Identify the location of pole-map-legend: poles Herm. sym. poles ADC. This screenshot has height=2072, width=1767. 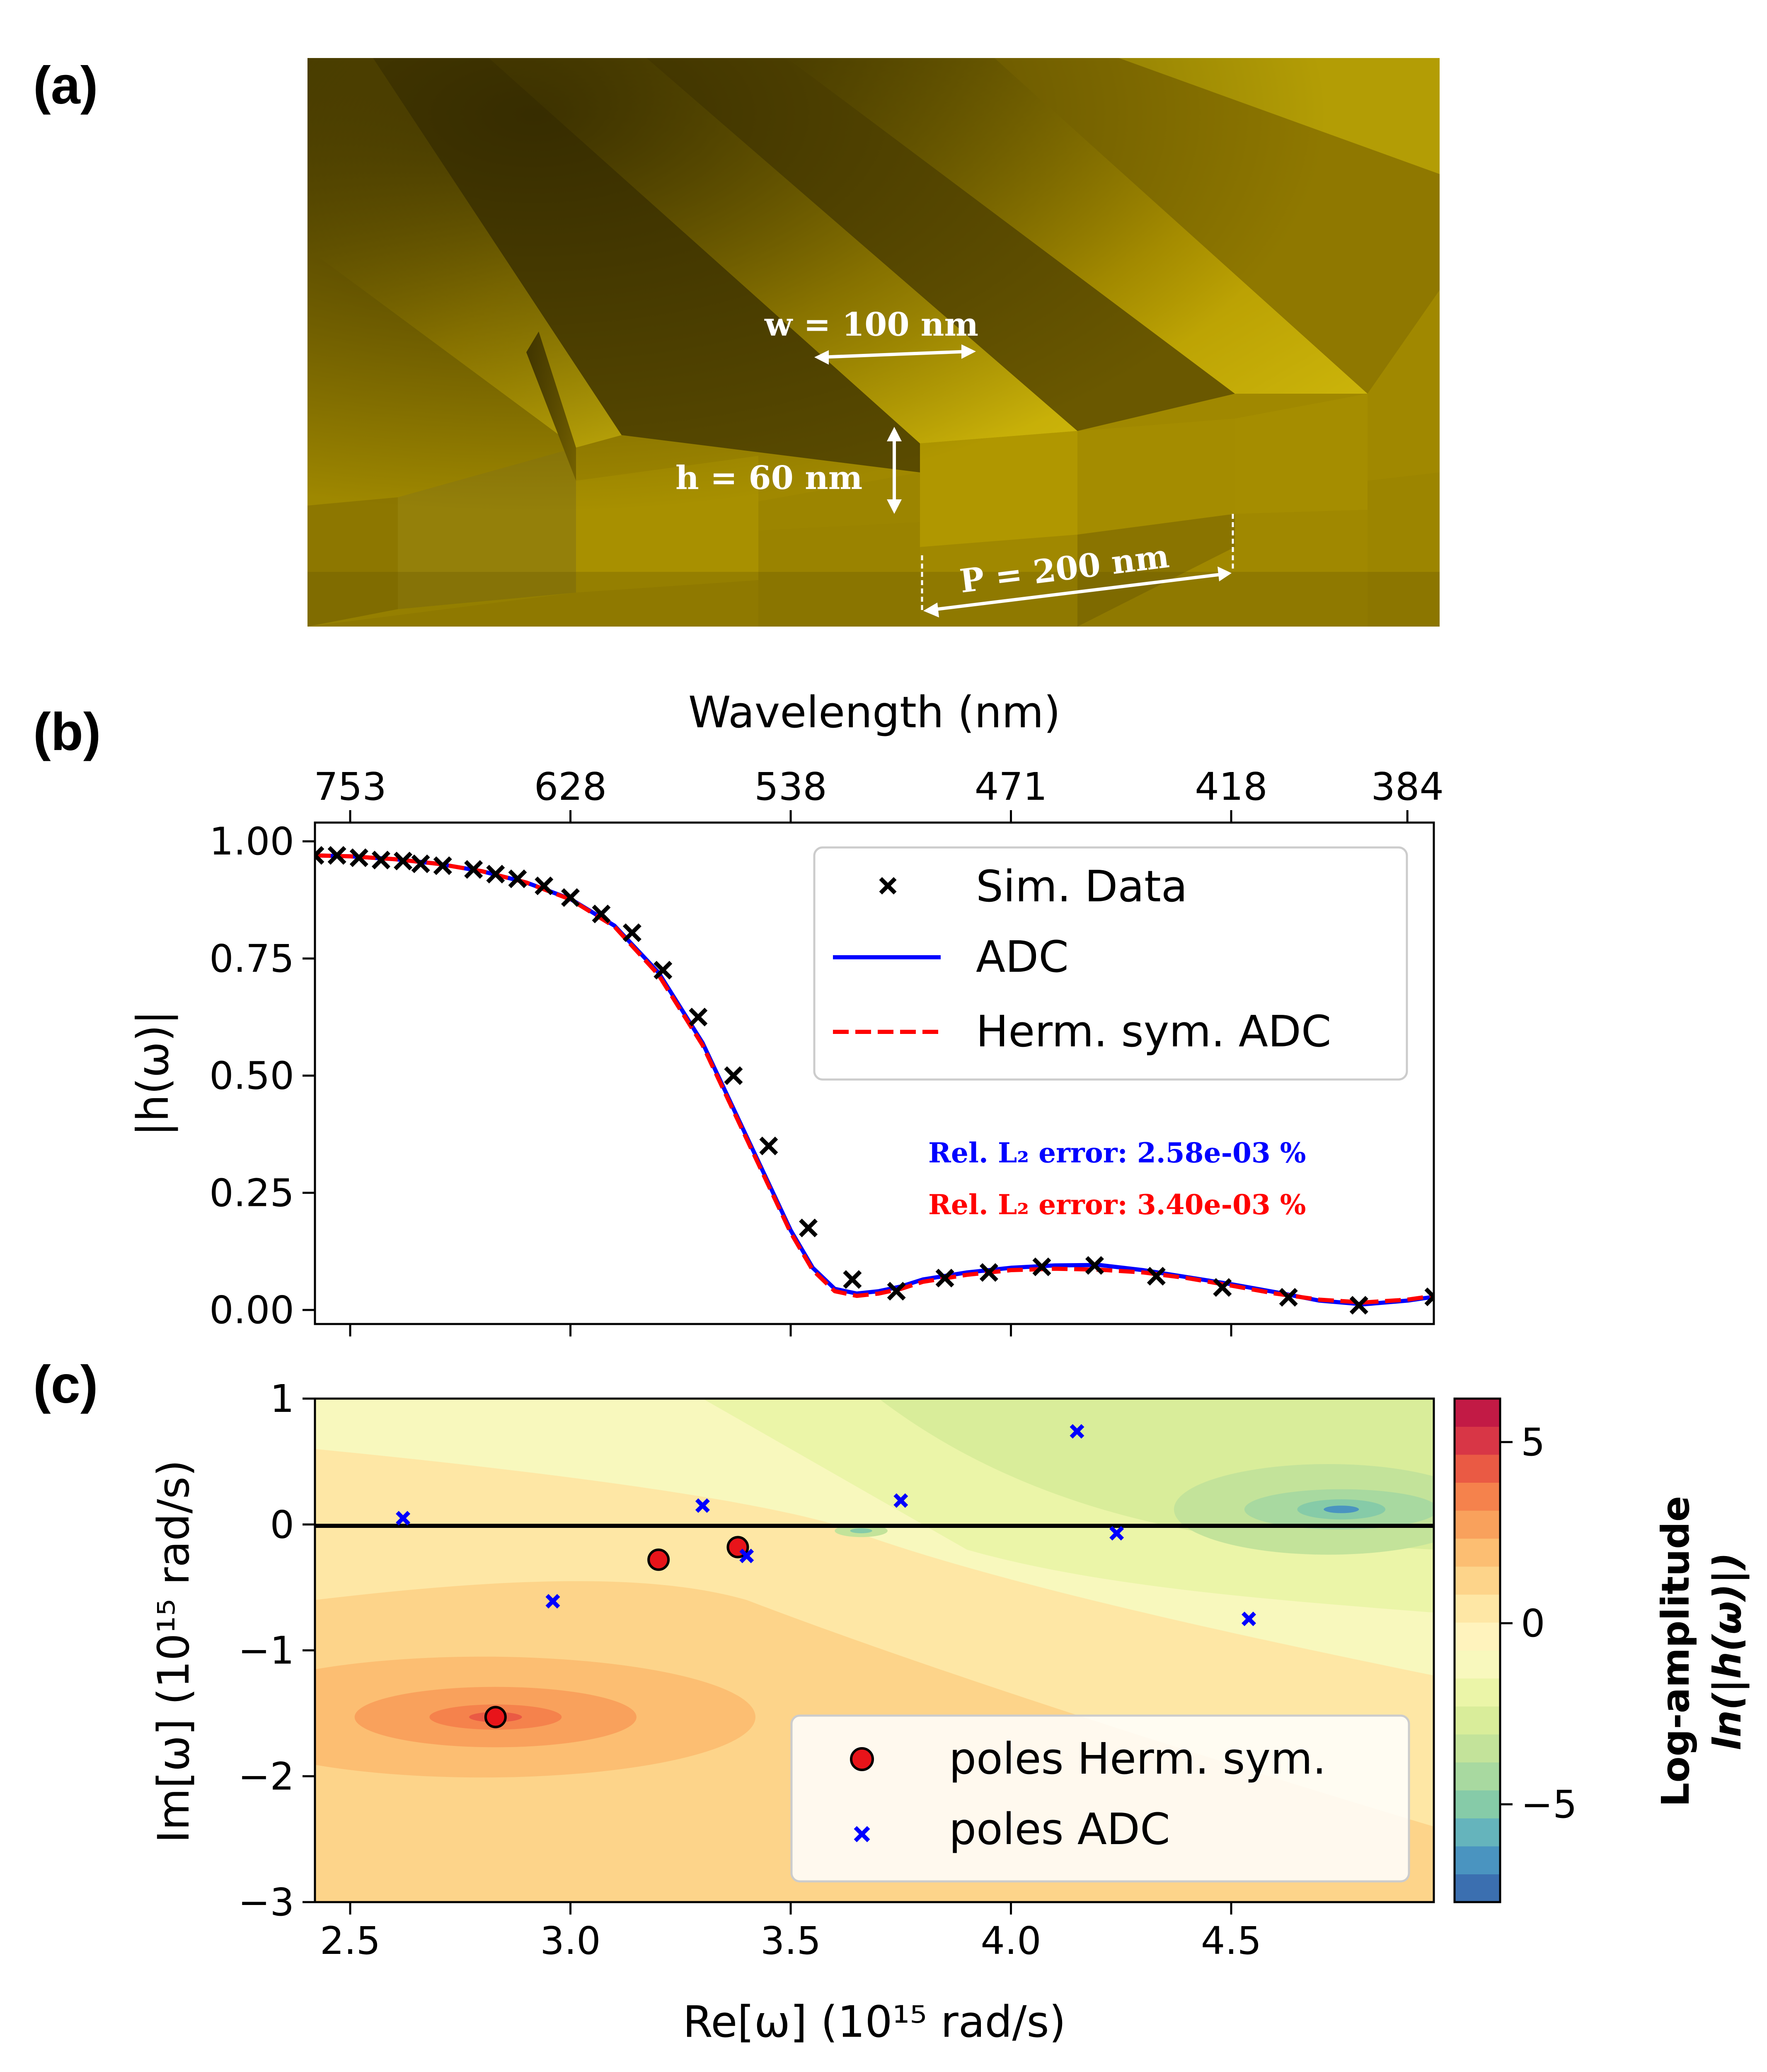
(1100, 1798).